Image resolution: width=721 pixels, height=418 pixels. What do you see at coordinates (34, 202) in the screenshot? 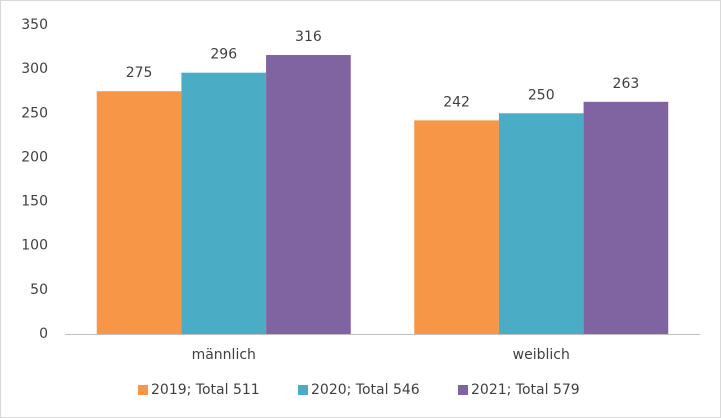
I see `y-tick-label: 150` at bounding box center [34, 202].